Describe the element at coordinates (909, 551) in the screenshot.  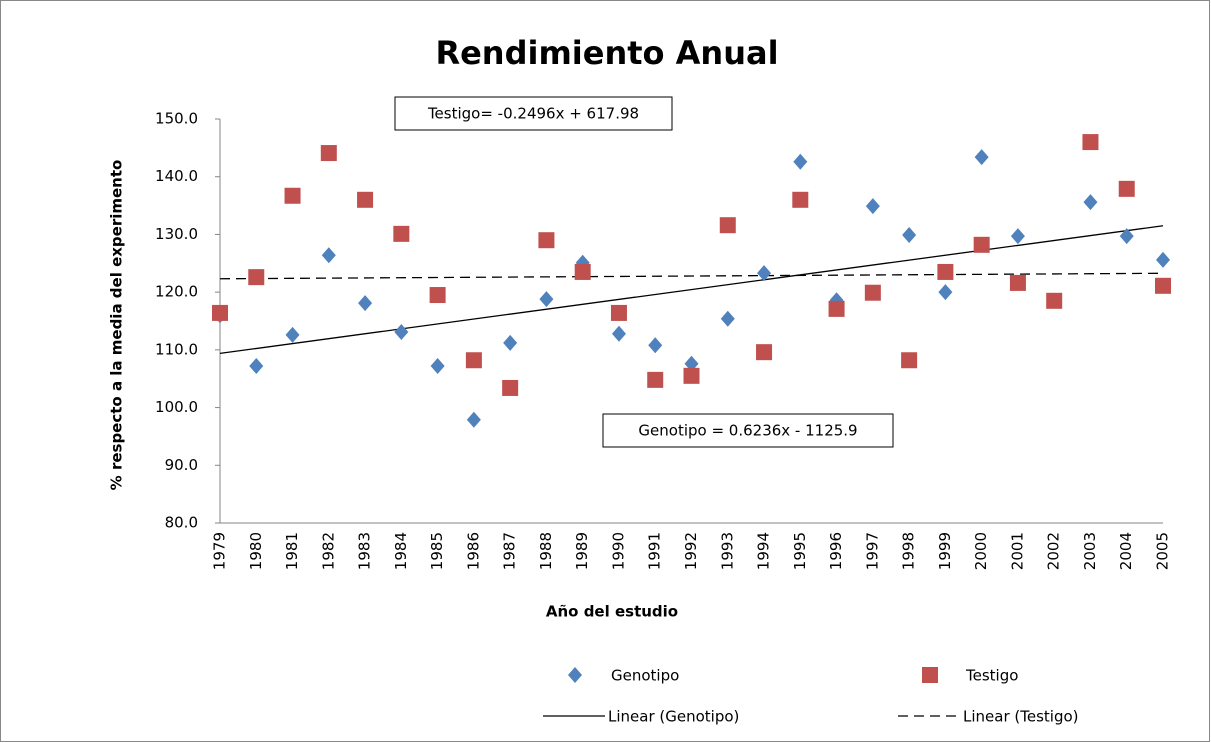
I see `x-tick-label: 1998` at that location.